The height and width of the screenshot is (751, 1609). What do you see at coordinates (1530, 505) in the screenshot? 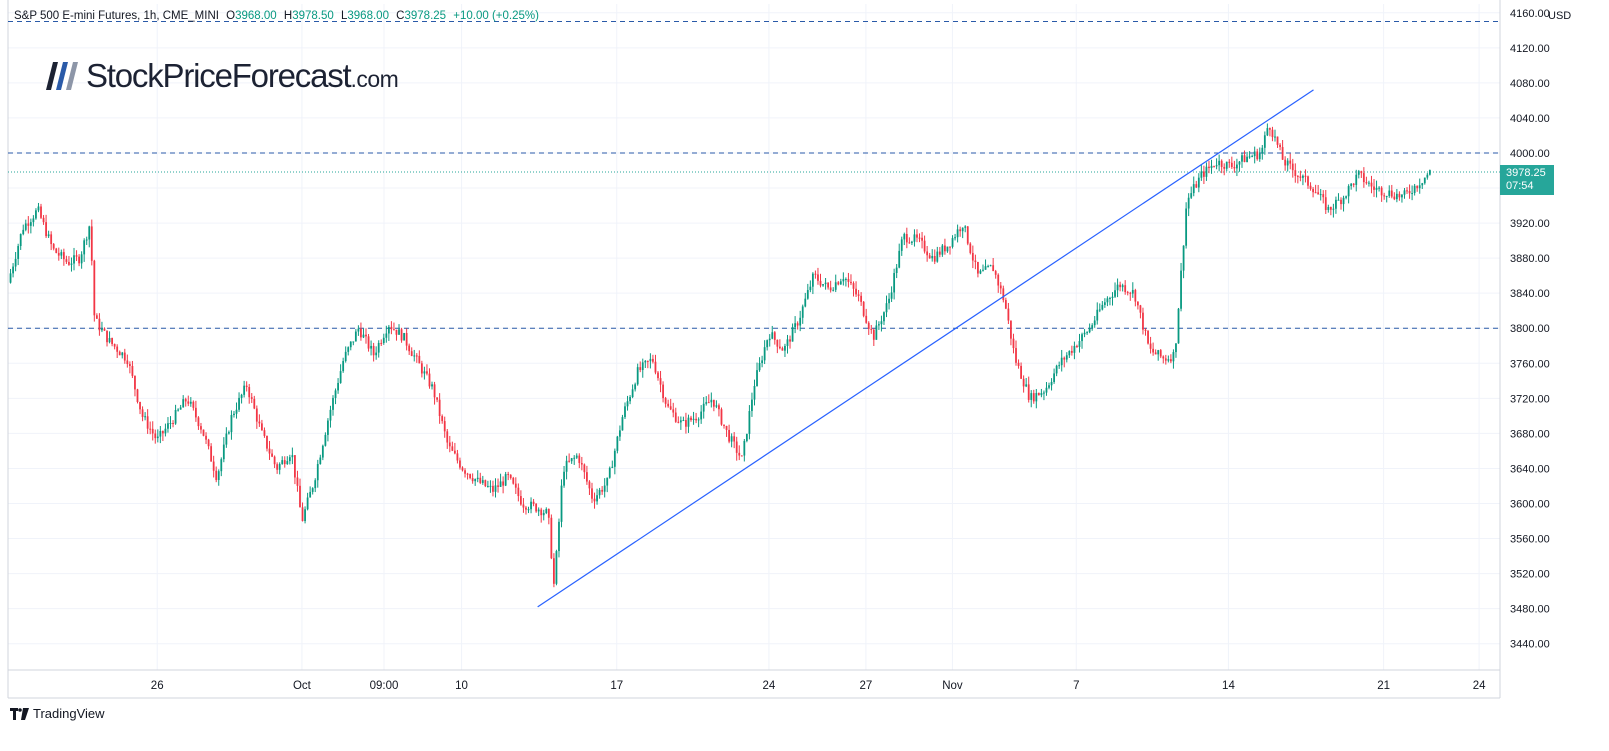
I see `y-tick-label: 3600.00` at bounding box center [1530, 505].